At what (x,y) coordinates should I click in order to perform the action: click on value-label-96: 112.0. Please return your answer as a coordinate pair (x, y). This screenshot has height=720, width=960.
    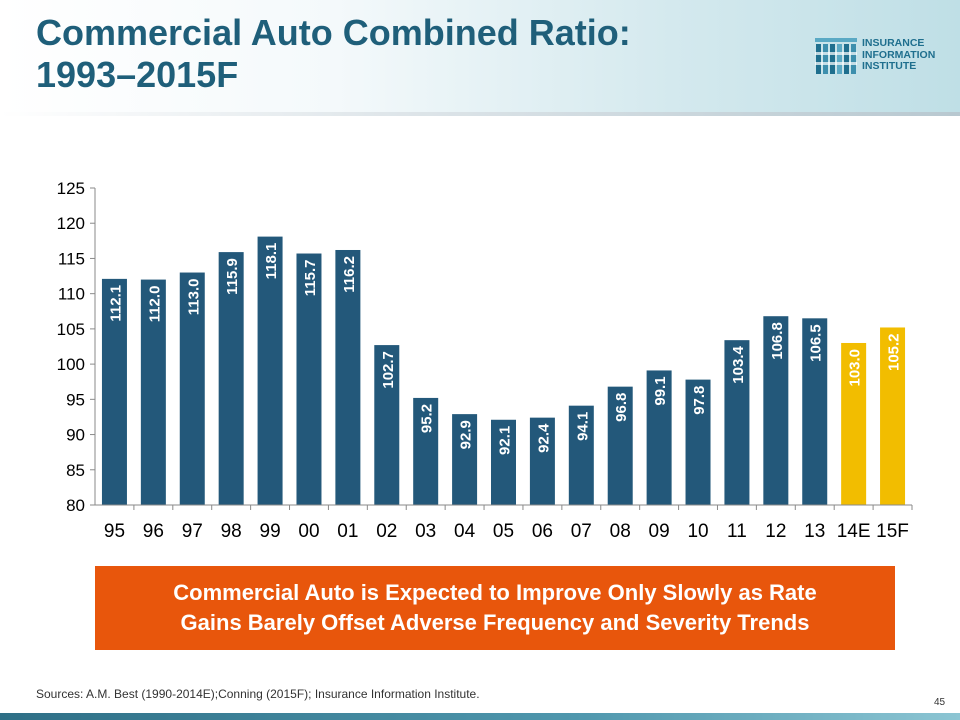
    Looking at the image, I should click on (154, 304).